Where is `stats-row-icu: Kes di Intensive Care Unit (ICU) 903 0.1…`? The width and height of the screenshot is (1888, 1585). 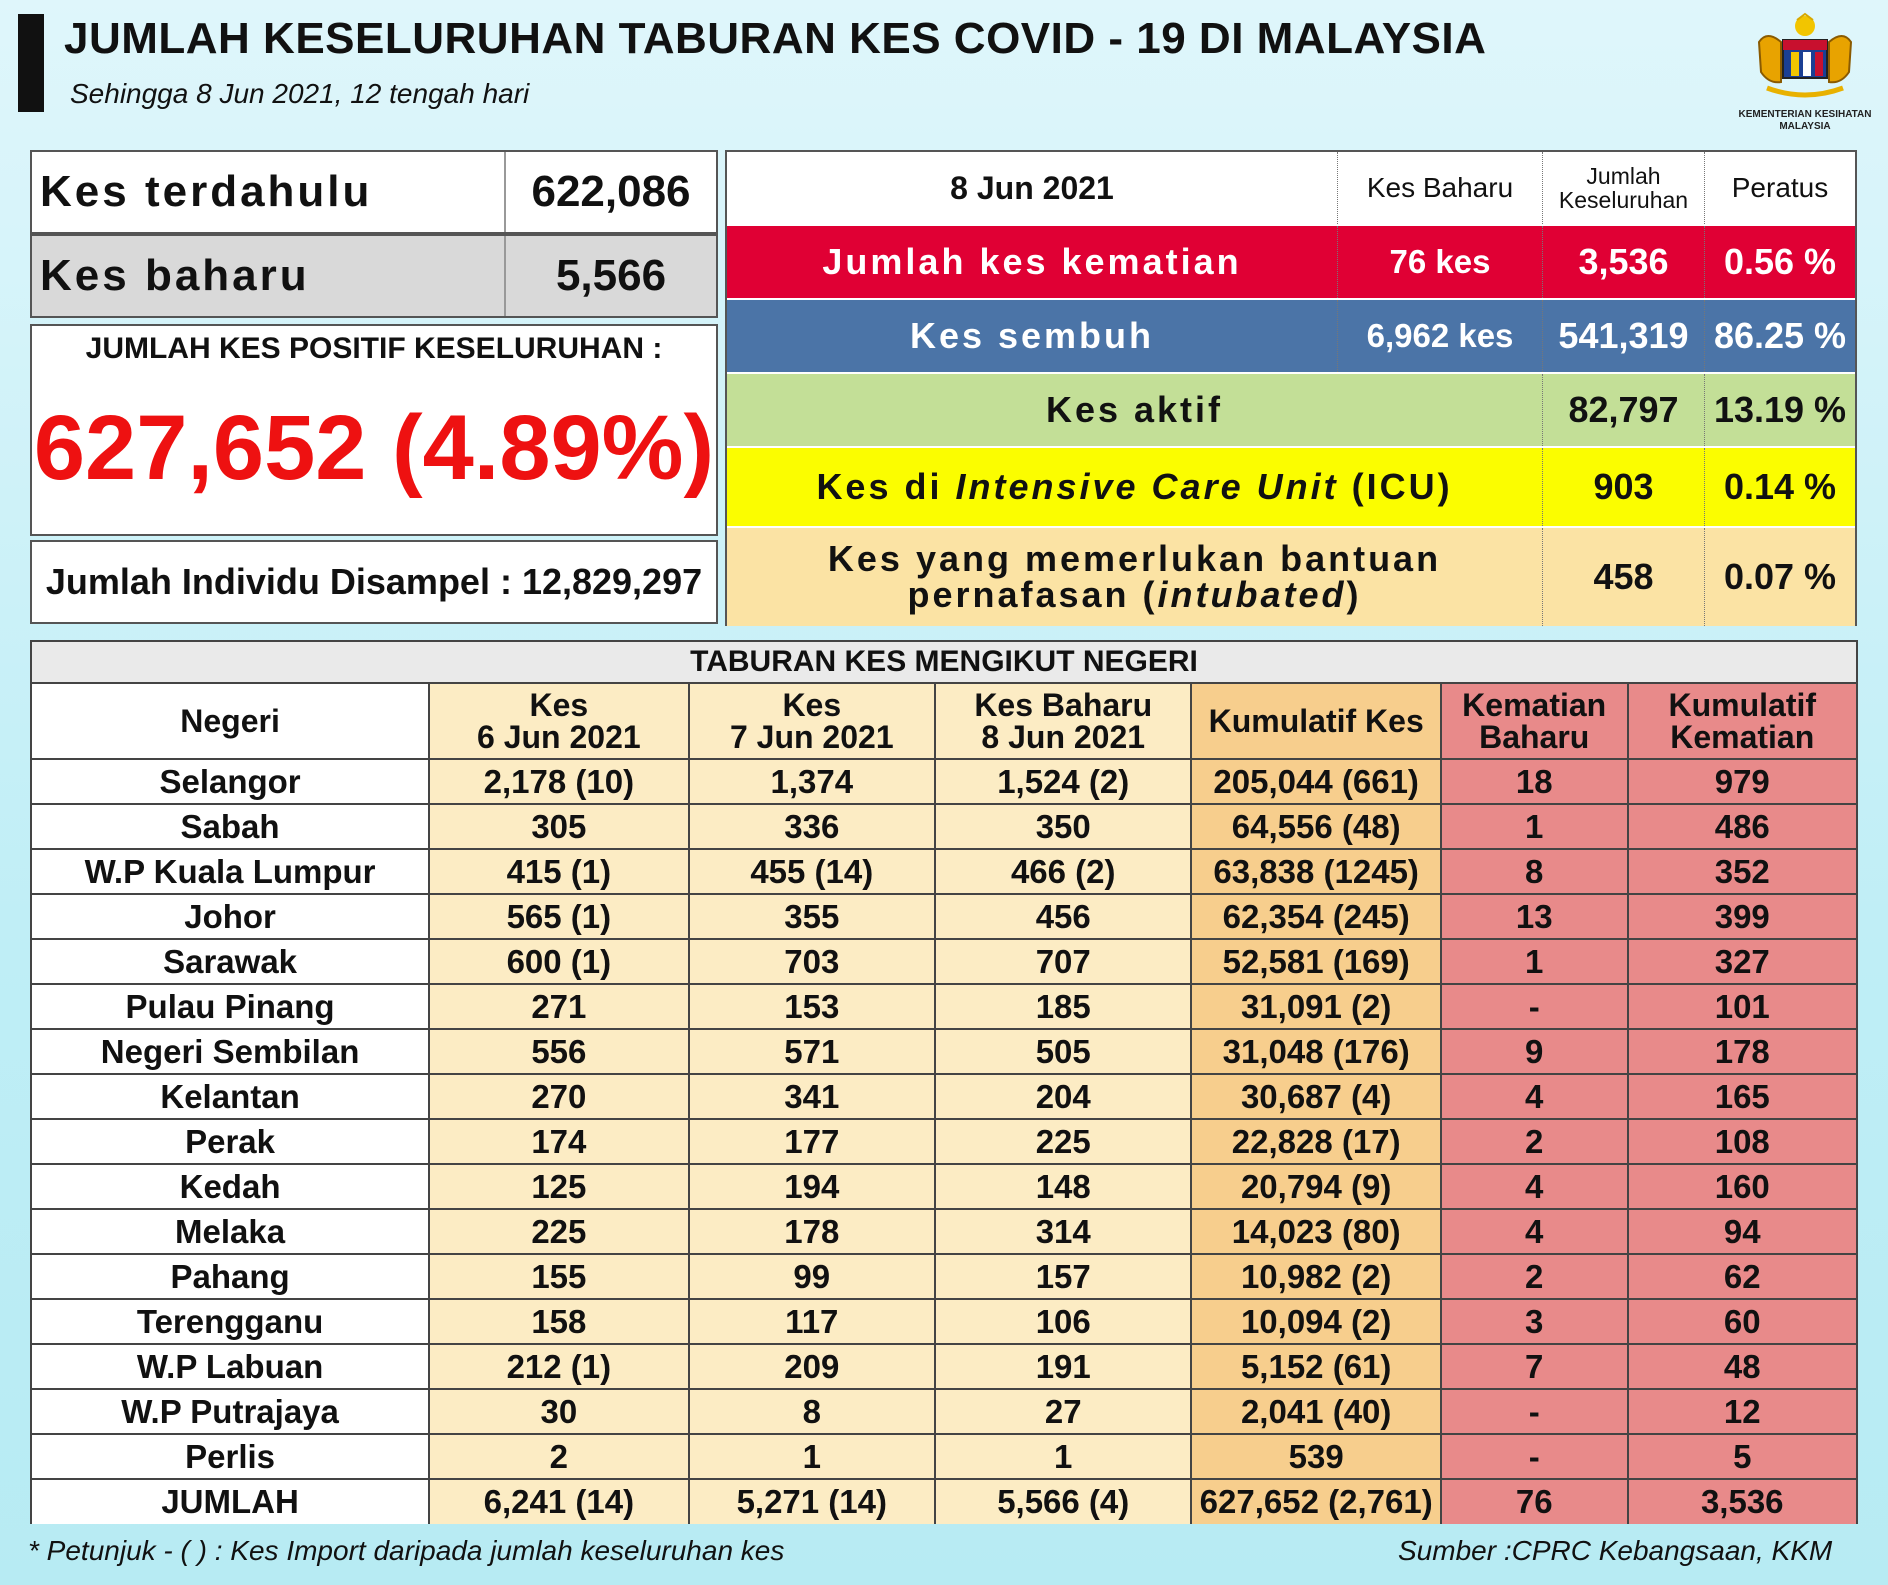
stats-row-icu: Kes di Intensive Care Unit (ICU) 903 0.1… is located at coordinates (1291, 487).